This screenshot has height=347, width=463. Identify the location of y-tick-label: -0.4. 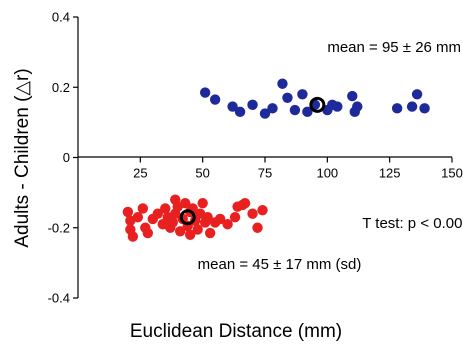
(59, 298).